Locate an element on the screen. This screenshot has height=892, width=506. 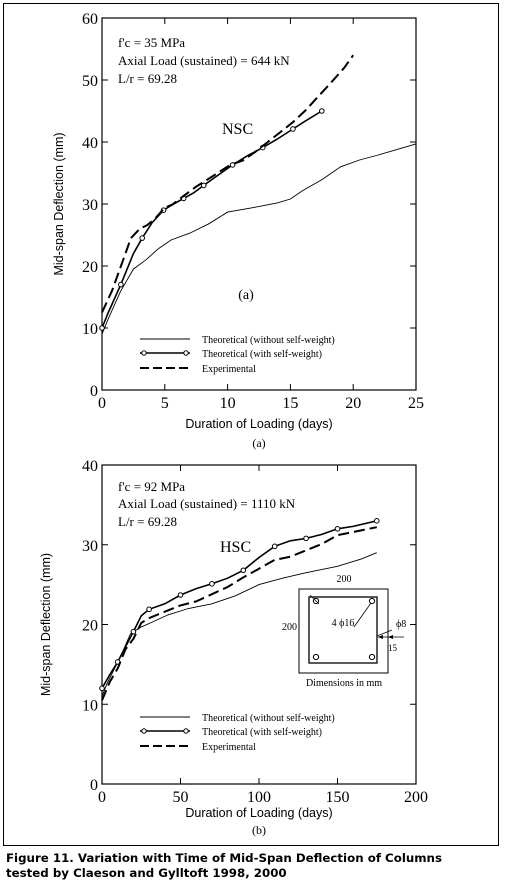
inset-units-label: Dimensions in mm is located at coordinates (344, 683).